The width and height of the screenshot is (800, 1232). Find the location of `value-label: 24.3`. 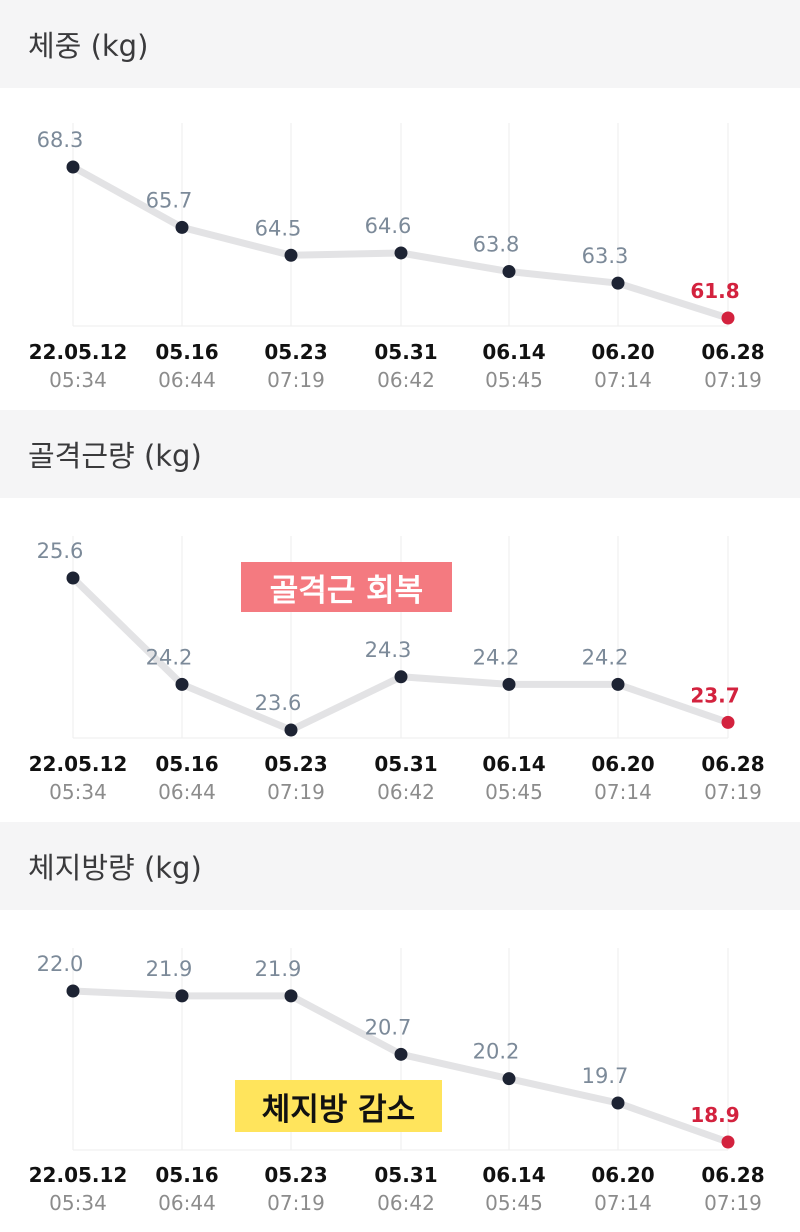

value-label: 24.3 is located at coordinates (388, 650).